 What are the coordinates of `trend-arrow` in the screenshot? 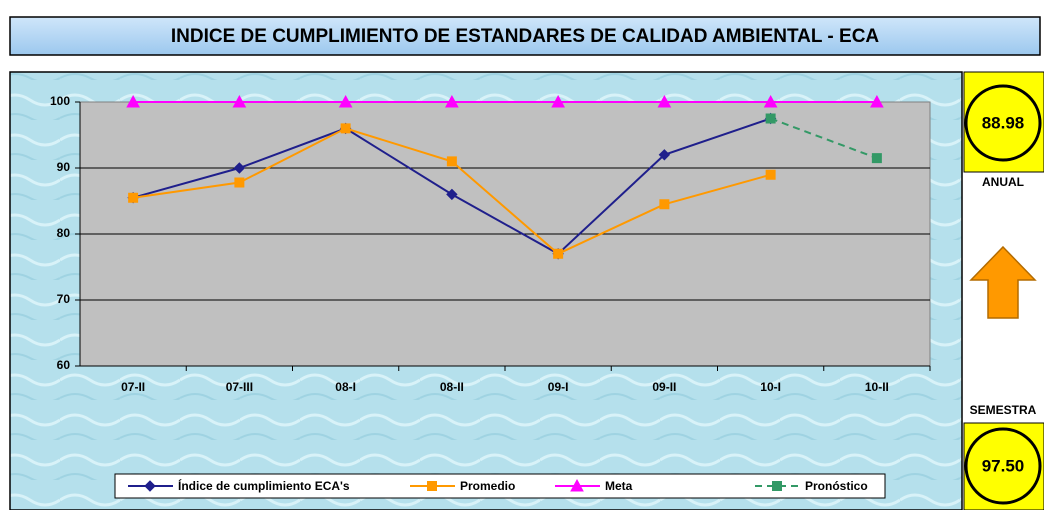 It's located at (1003, 282).